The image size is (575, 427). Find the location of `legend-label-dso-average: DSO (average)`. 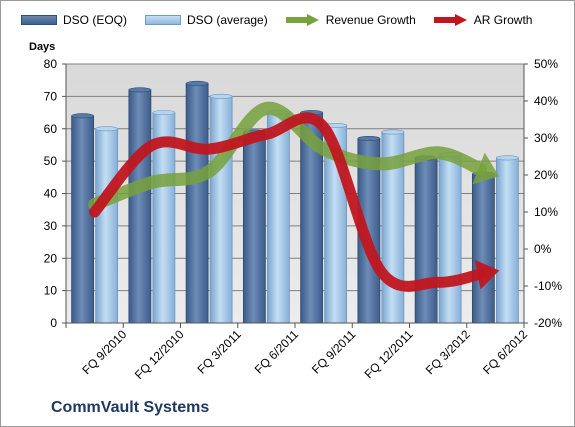

legend-label-dso-average: DSO (average) is located at coordinates (227, 20).